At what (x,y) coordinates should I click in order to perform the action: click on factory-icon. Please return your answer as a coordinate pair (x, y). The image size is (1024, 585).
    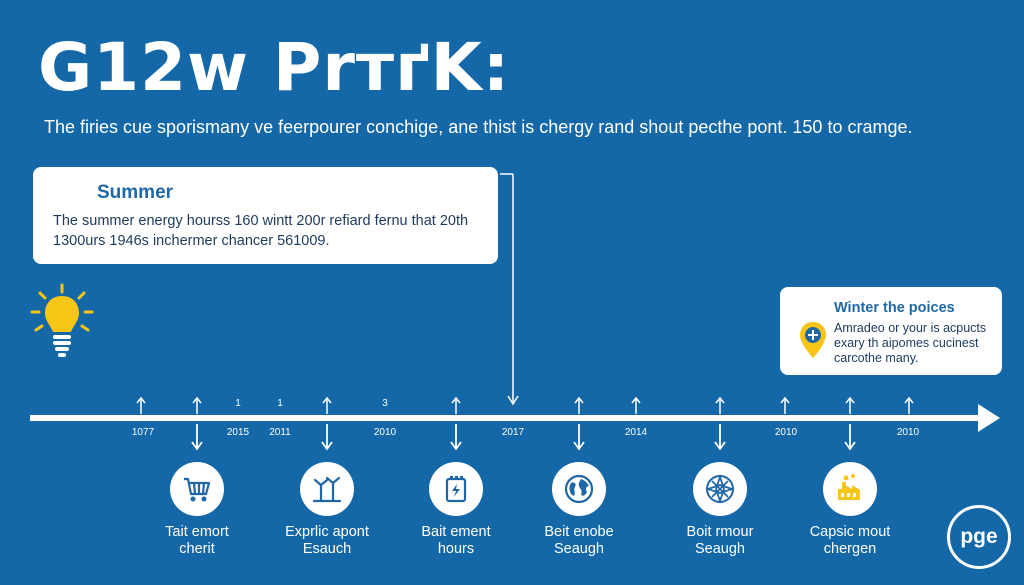
    Looking at the image, I should click on (849, 487).